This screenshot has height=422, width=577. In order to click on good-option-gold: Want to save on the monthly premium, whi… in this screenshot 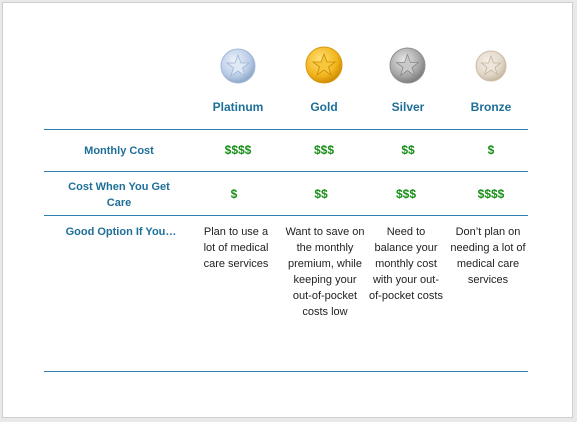, I will do `click(325, 272)`.